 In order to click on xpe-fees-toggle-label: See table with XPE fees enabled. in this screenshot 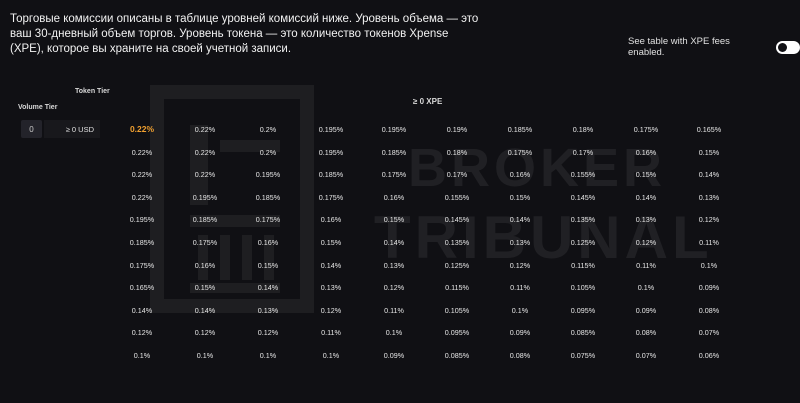, I will do `click(679, 47)`.